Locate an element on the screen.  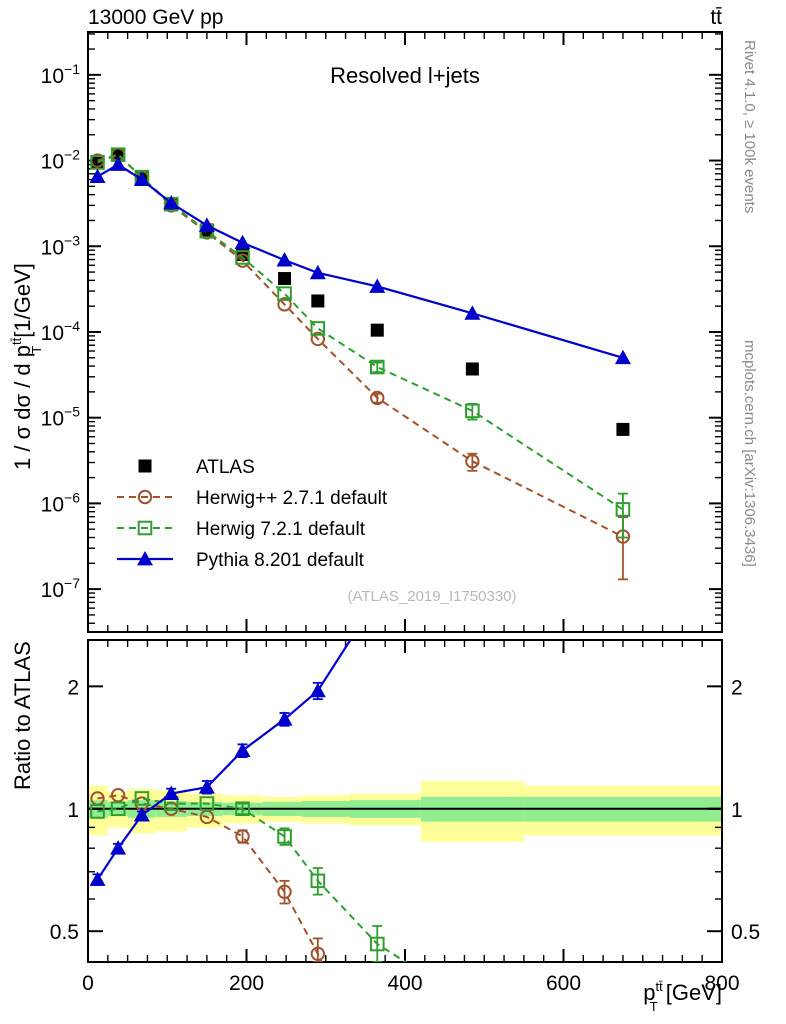
legend-item-atlas: ATLAS is located at coordinates (196, 467).